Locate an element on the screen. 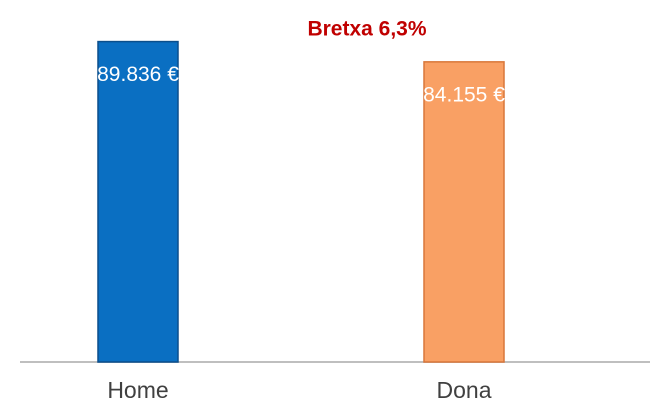  x-tick-label: Dona is located at coordinates (464, 390).